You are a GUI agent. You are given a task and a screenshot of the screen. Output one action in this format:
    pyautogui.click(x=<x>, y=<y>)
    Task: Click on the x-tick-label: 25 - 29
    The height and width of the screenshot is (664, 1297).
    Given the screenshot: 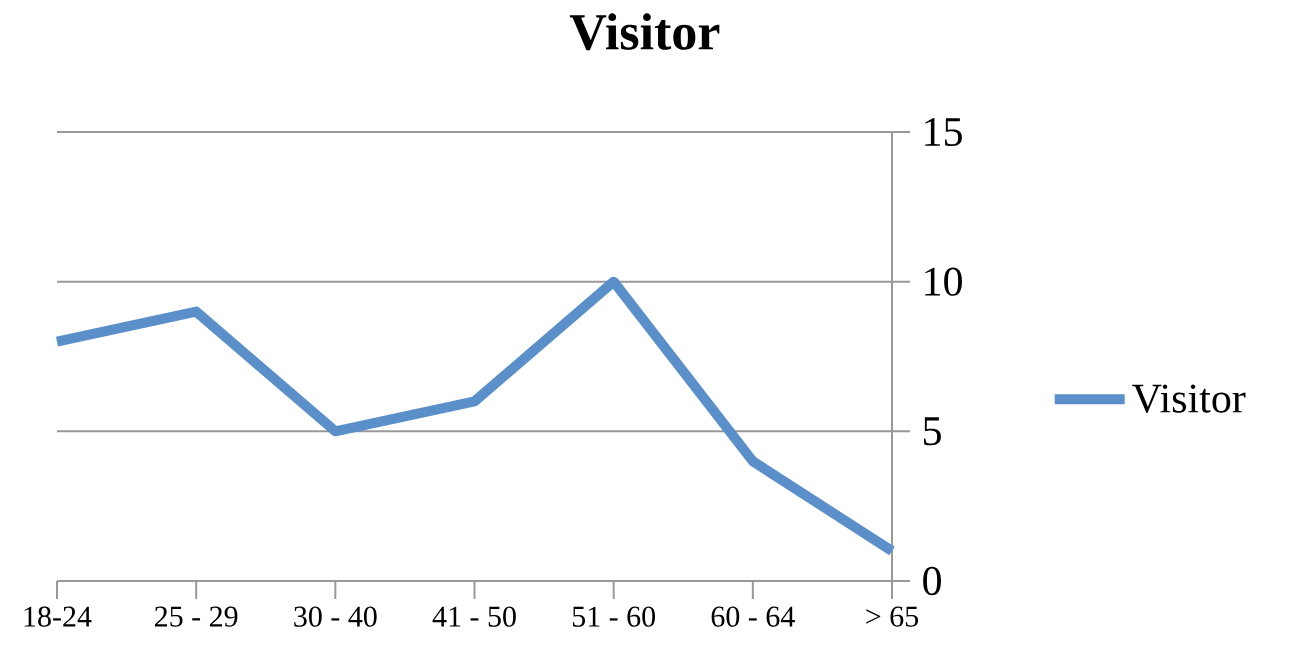 What is the action you would take?
    pyautogui.click(x=196, y=616)
    